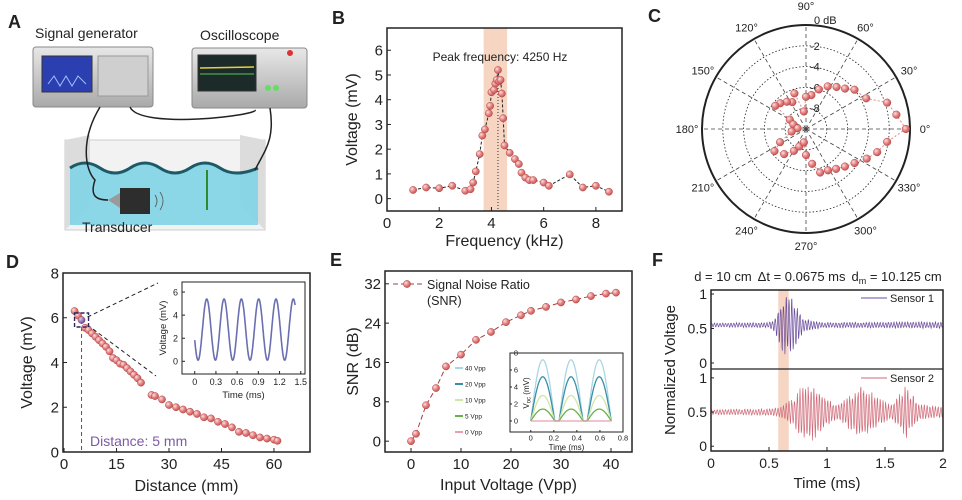  I want to click on legend-label: (SNR), so click(444, 301).